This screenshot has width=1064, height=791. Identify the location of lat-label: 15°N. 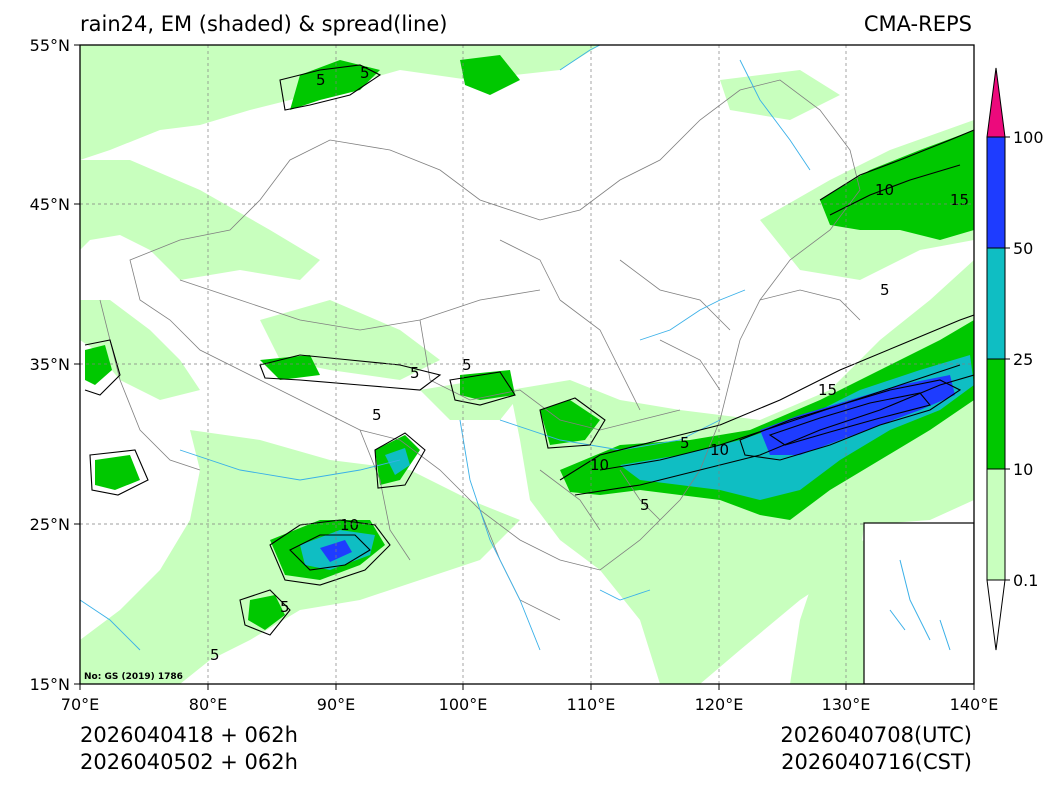
(50, 684).